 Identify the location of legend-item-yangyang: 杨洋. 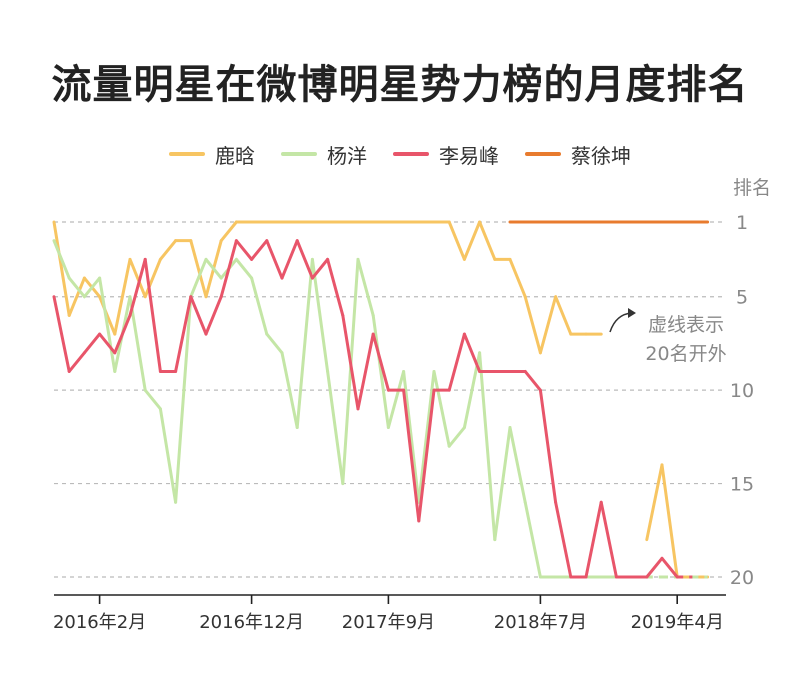
(324, 154).